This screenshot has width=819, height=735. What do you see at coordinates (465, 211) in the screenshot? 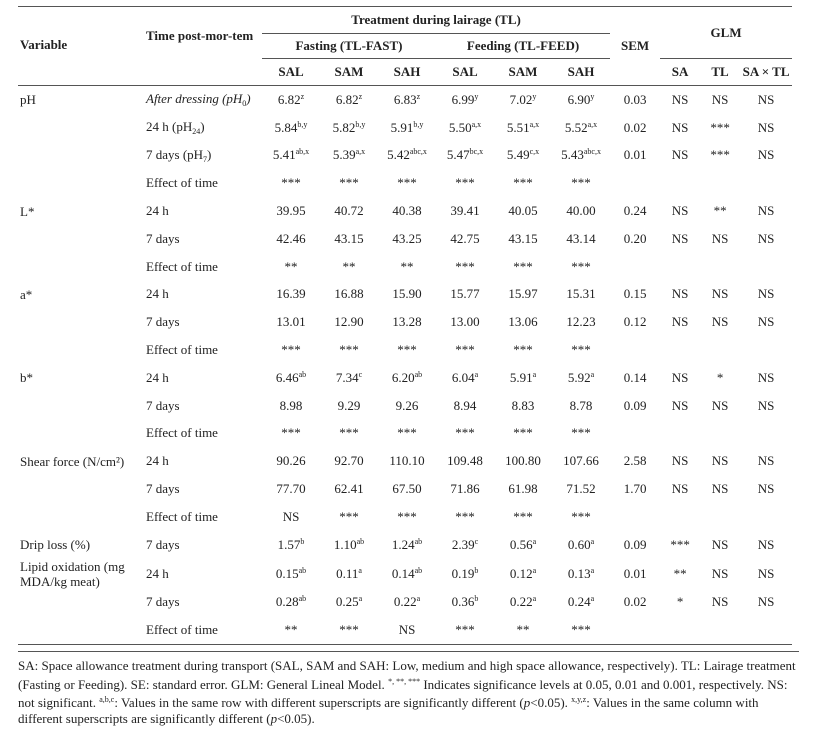
I see `table-cell: 39.41` at bounding box center [465, 211].